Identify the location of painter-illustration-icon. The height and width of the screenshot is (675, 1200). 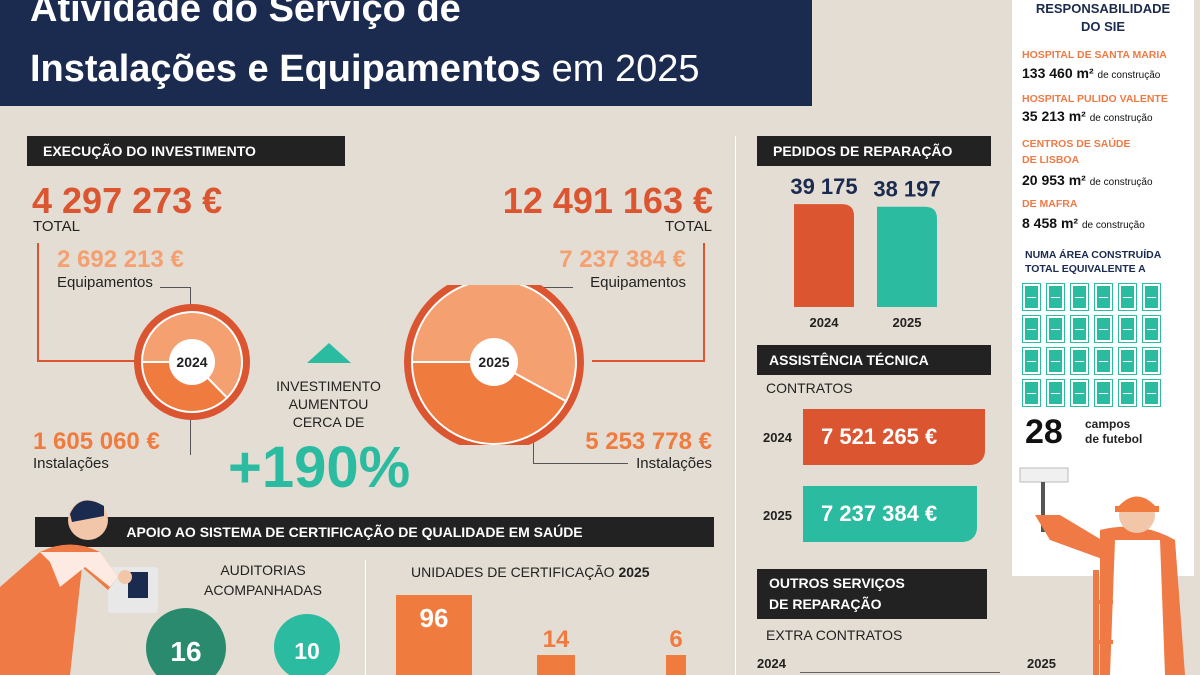
(1102, 571).